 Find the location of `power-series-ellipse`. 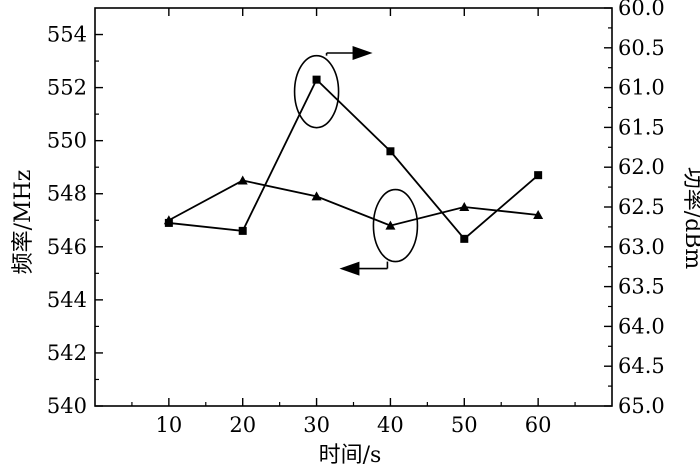

power-series-ellipse is located at coordinates (316, 91).